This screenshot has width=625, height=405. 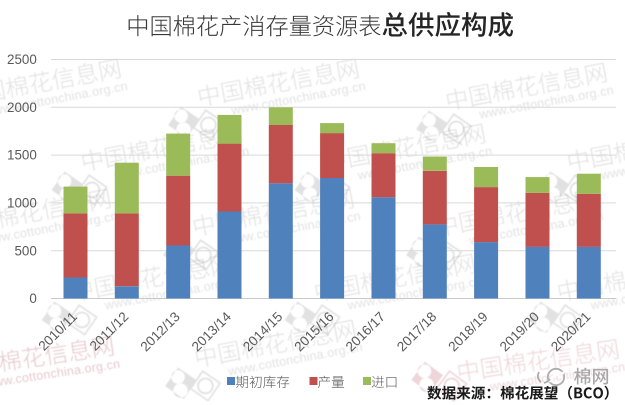 I want to click on svg-text: 2018/19, so click(x=467, y=331).